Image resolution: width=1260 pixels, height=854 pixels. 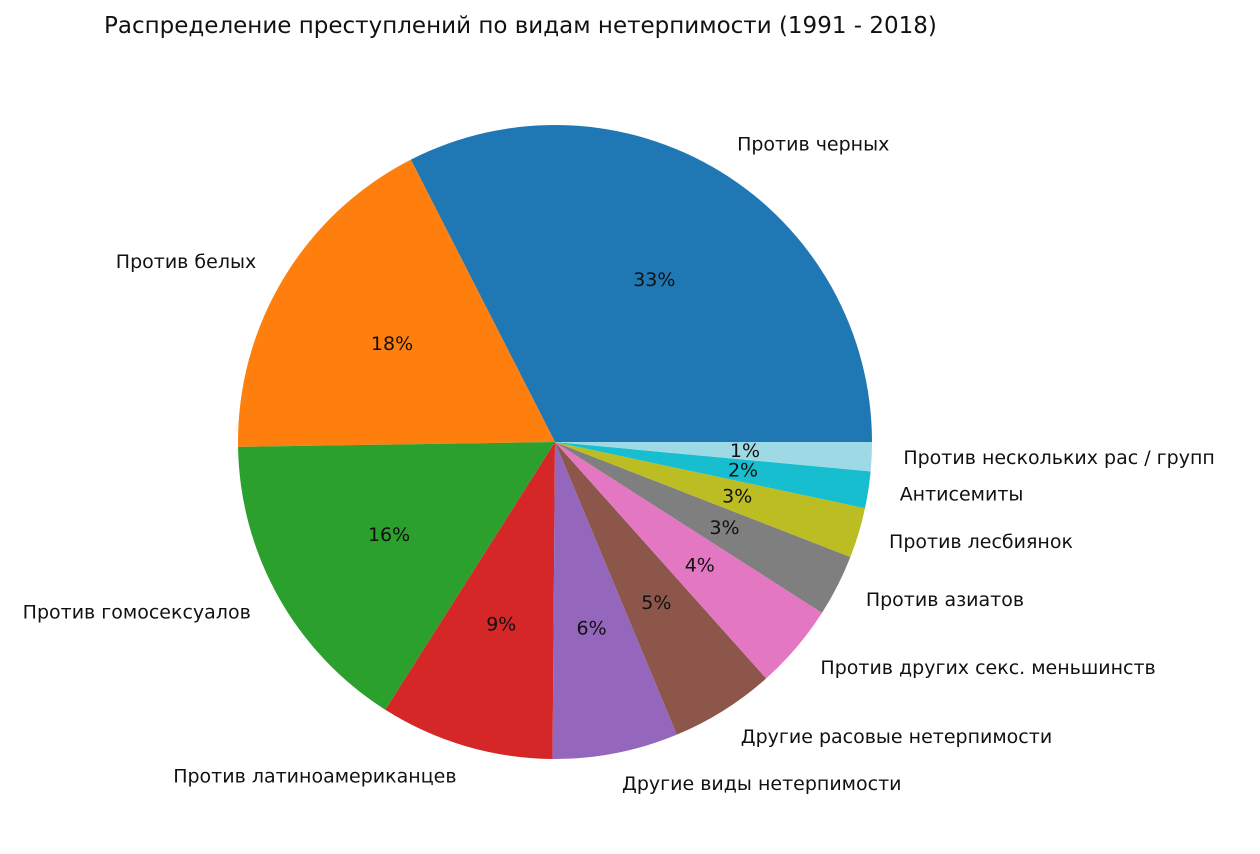 I want to click on slice-percent-label: 33%, so click(x=654, y=280).